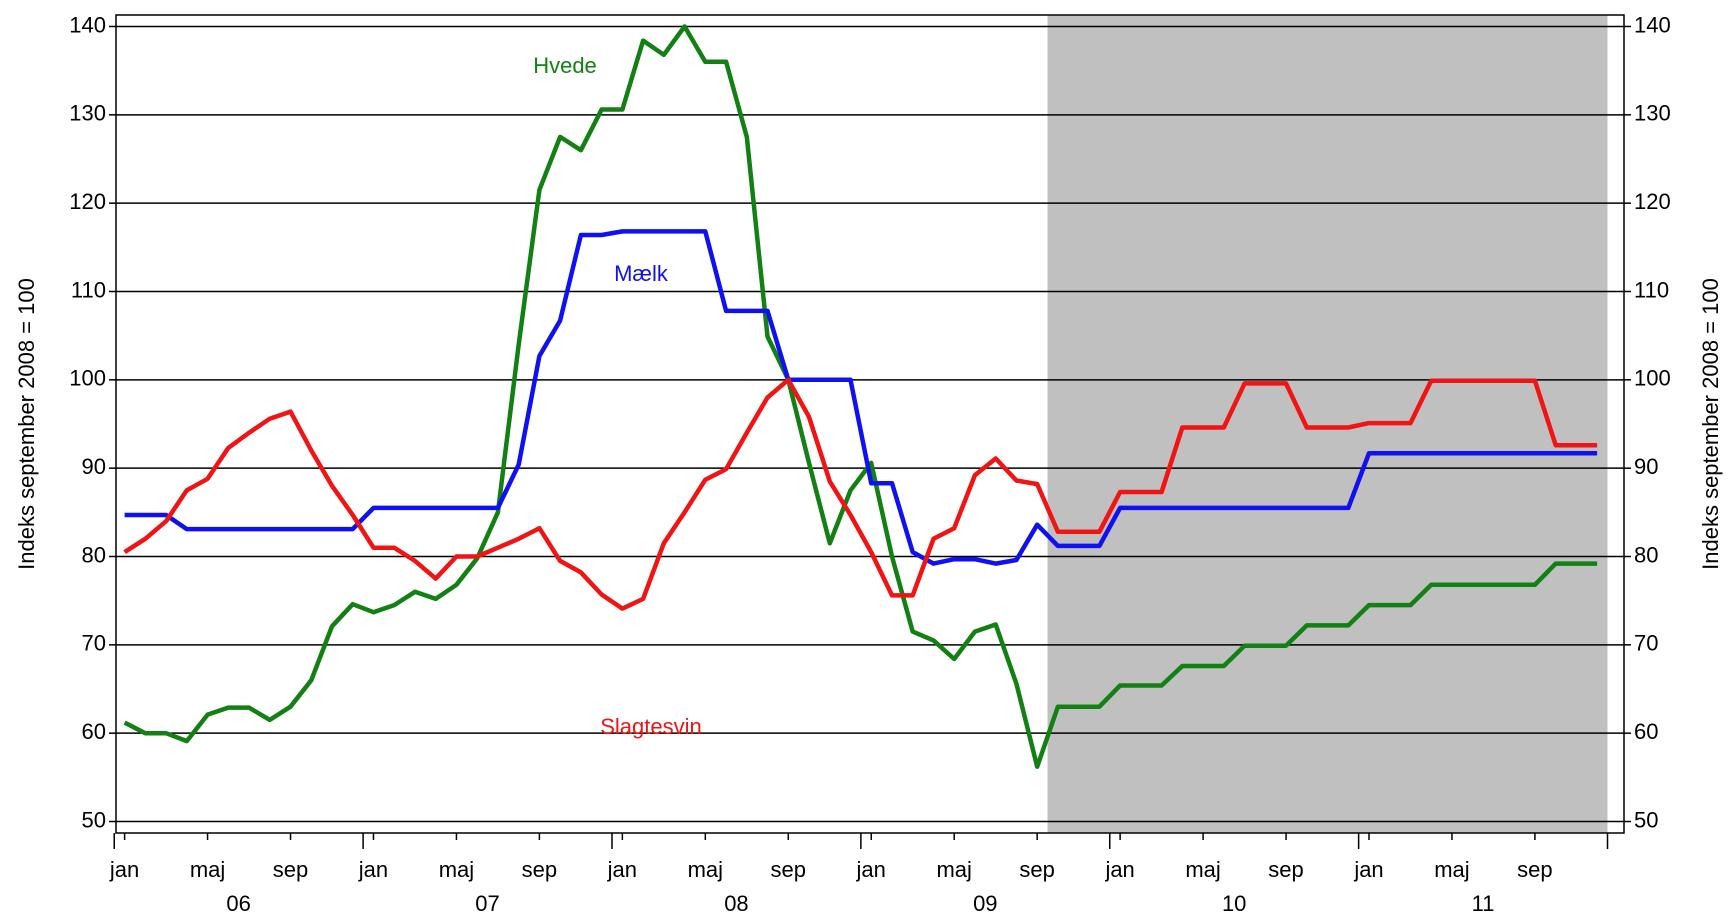 Image resolution: width=1729 pixels, height=919 pixels. I want to click on y-tick-label: 110, so click(88, 289).